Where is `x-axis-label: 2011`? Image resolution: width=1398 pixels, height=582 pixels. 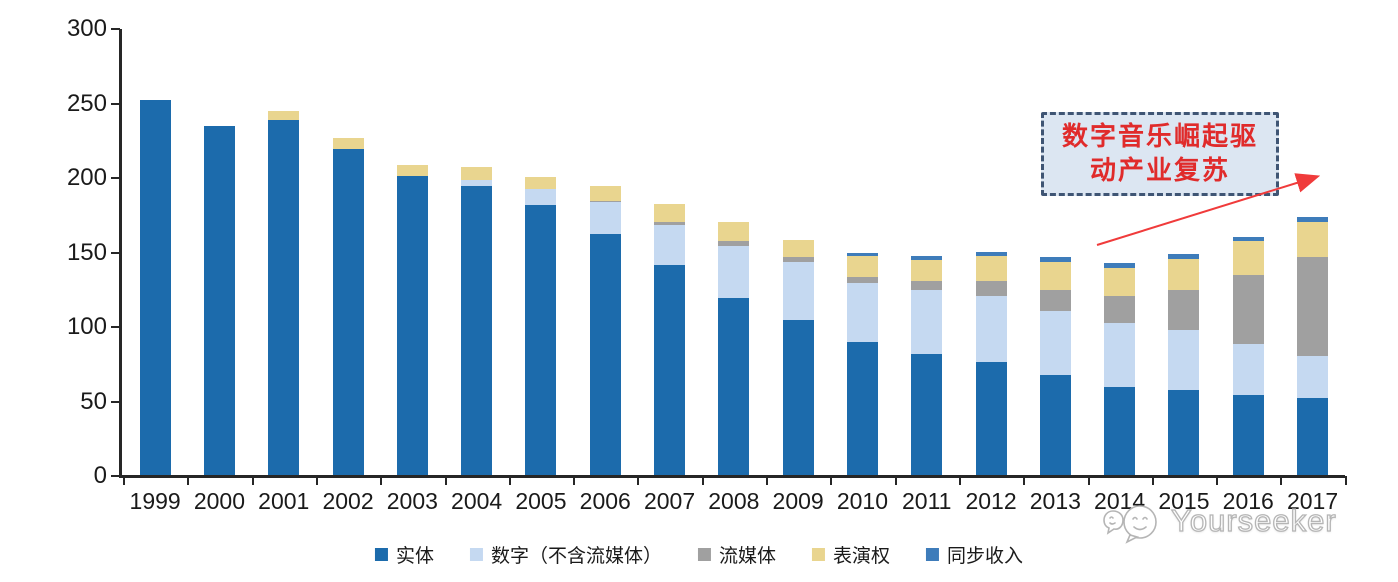 x-axis-label: 2011 is located at coordinates (927, 501).